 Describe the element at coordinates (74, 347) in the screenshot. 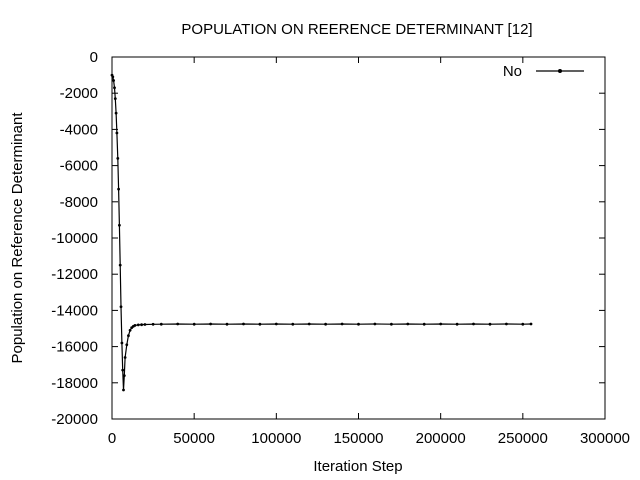

I see `y-tick-label: -16000` at that location.